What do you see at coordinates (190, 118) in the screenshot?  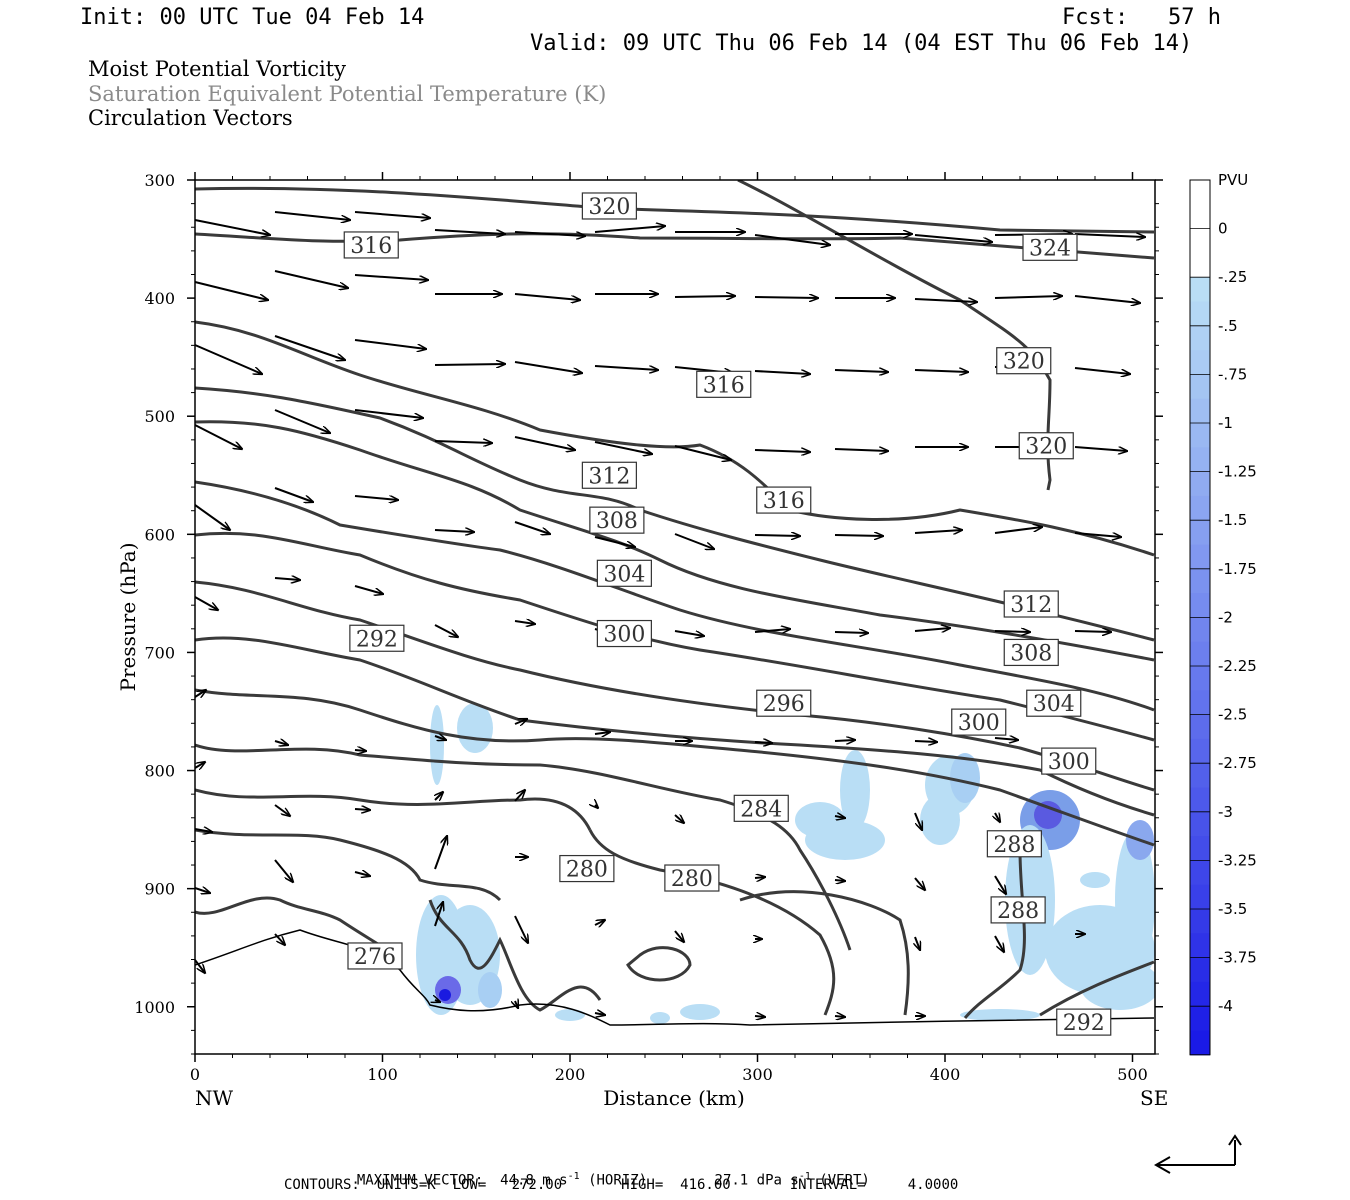 I see `field-title-vectors: Circulation Vectors` at bounding box center [190, 118].